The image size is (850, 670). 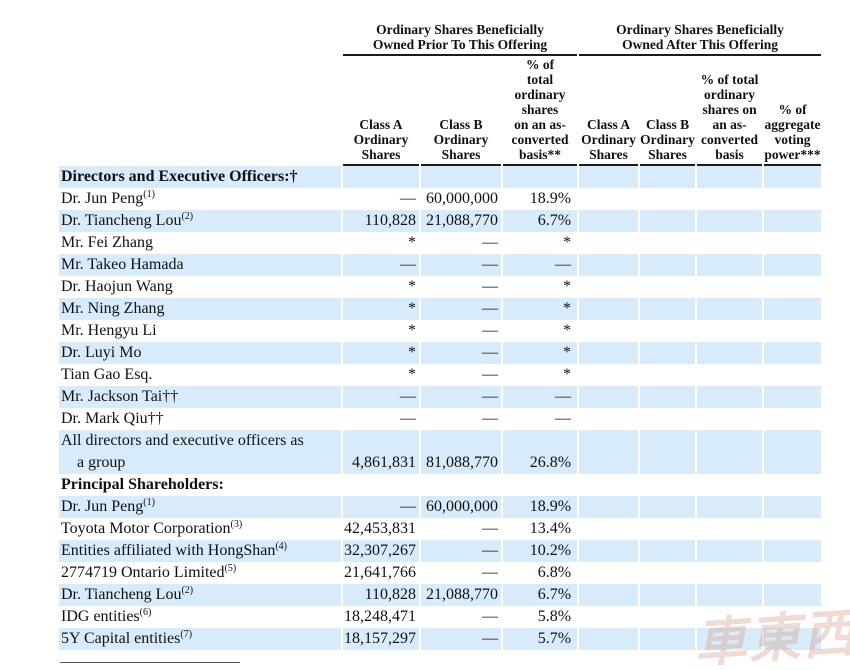 I want to click on cell-value: 6.8%, so click(x=554, y=572).